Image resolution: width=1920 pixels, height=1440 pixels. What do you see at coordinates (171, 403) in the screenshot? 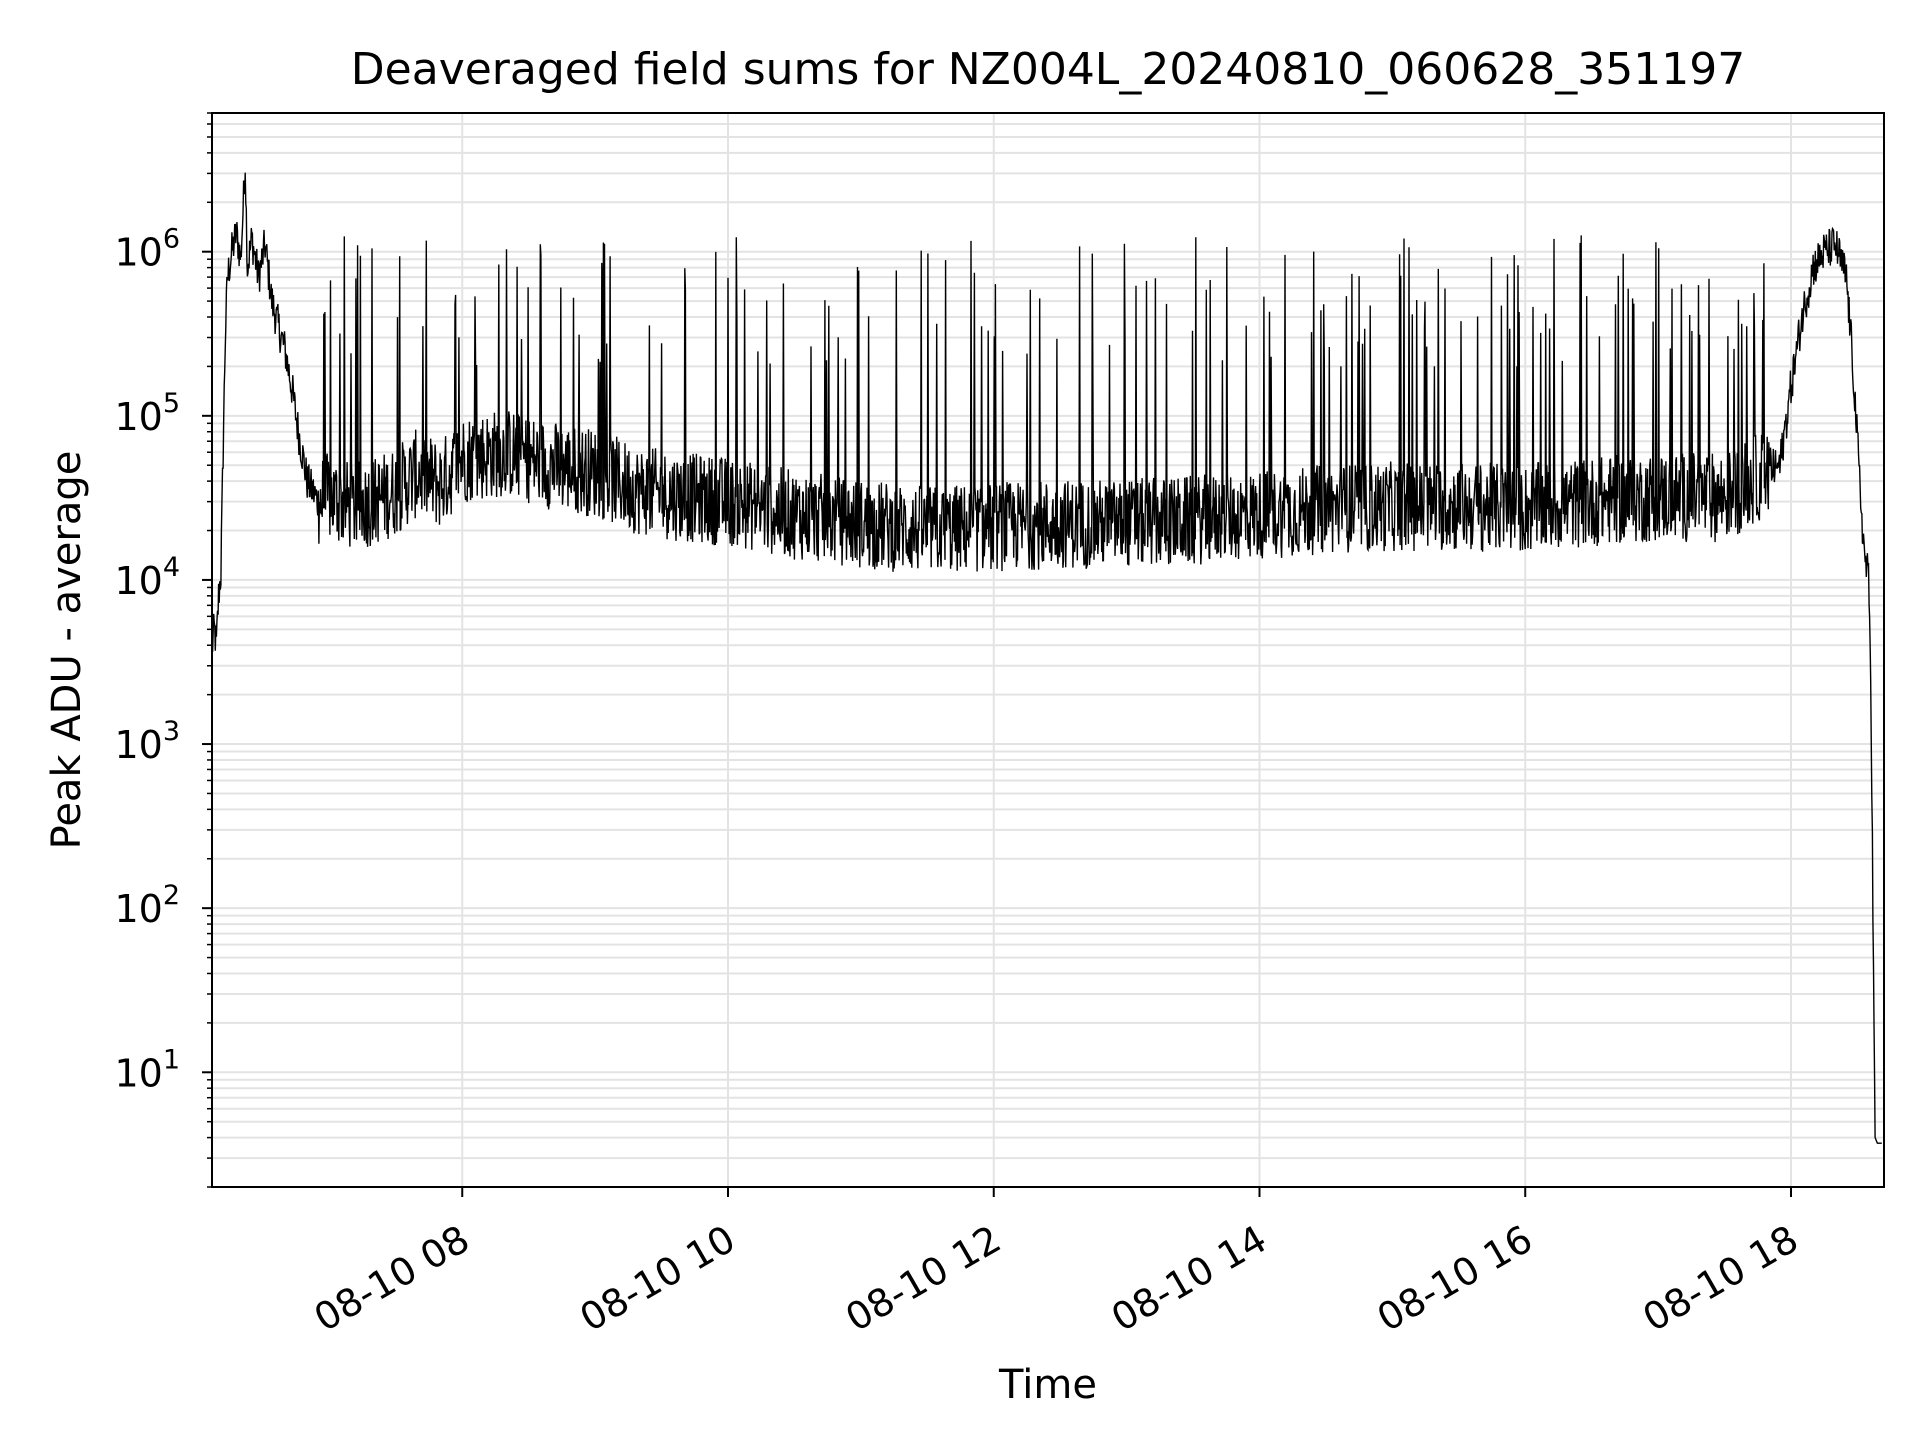
I see `y-tick-exponent: 5` at bounding box center [171, 403].